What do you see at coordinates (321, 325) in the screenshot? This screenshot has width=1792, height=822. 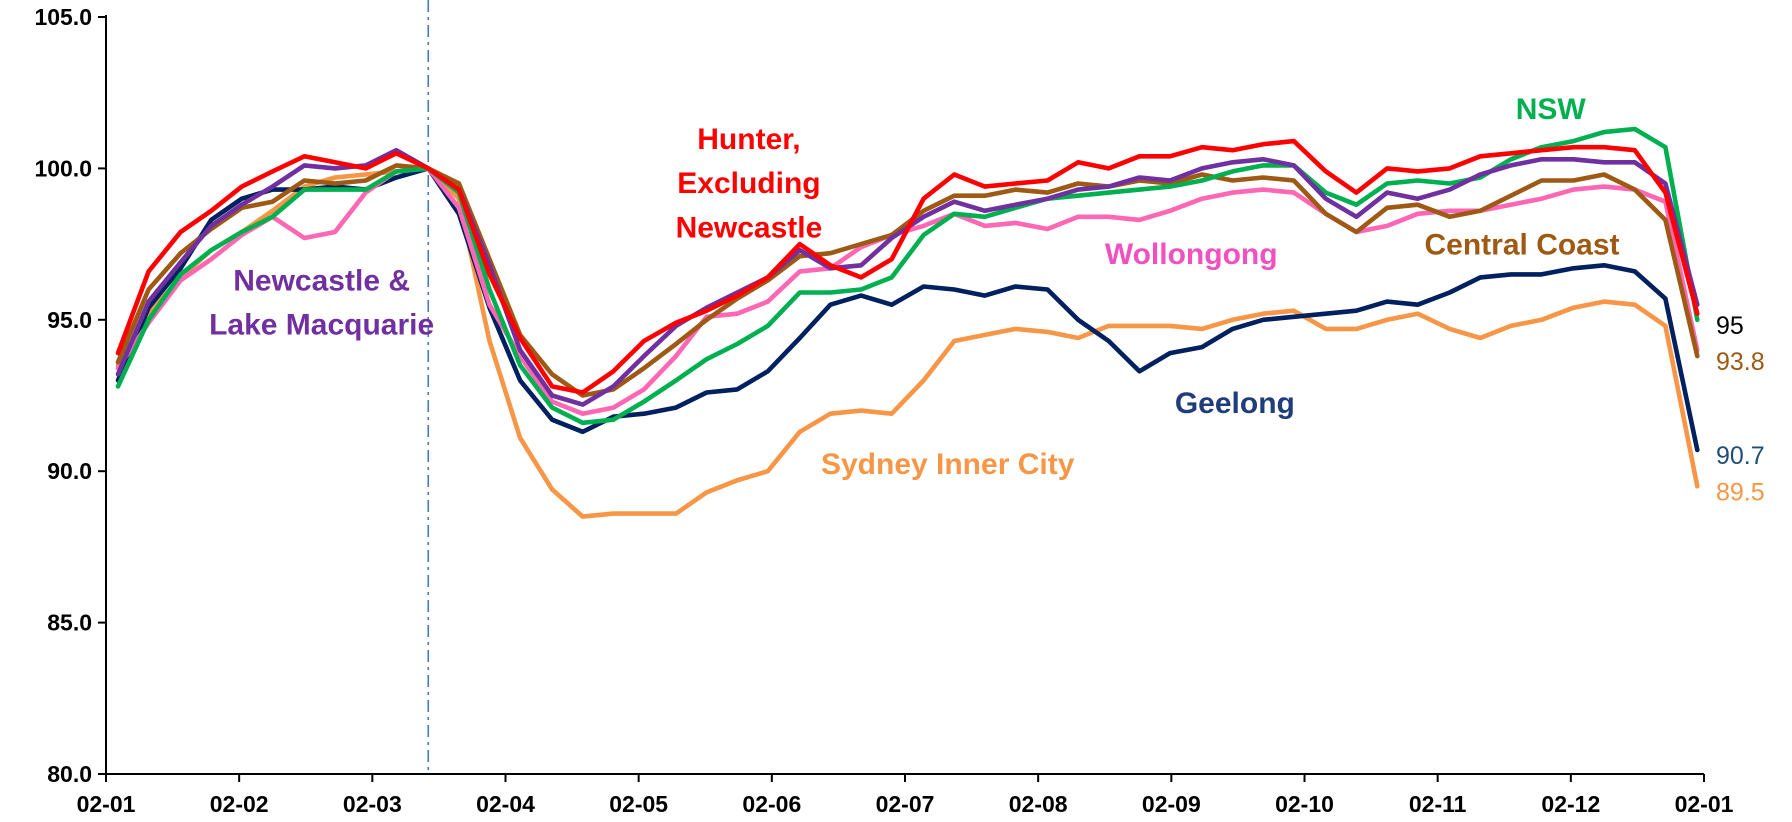 I see `series-label-line: Lake Macquarie` at bounding box center [321, 325].